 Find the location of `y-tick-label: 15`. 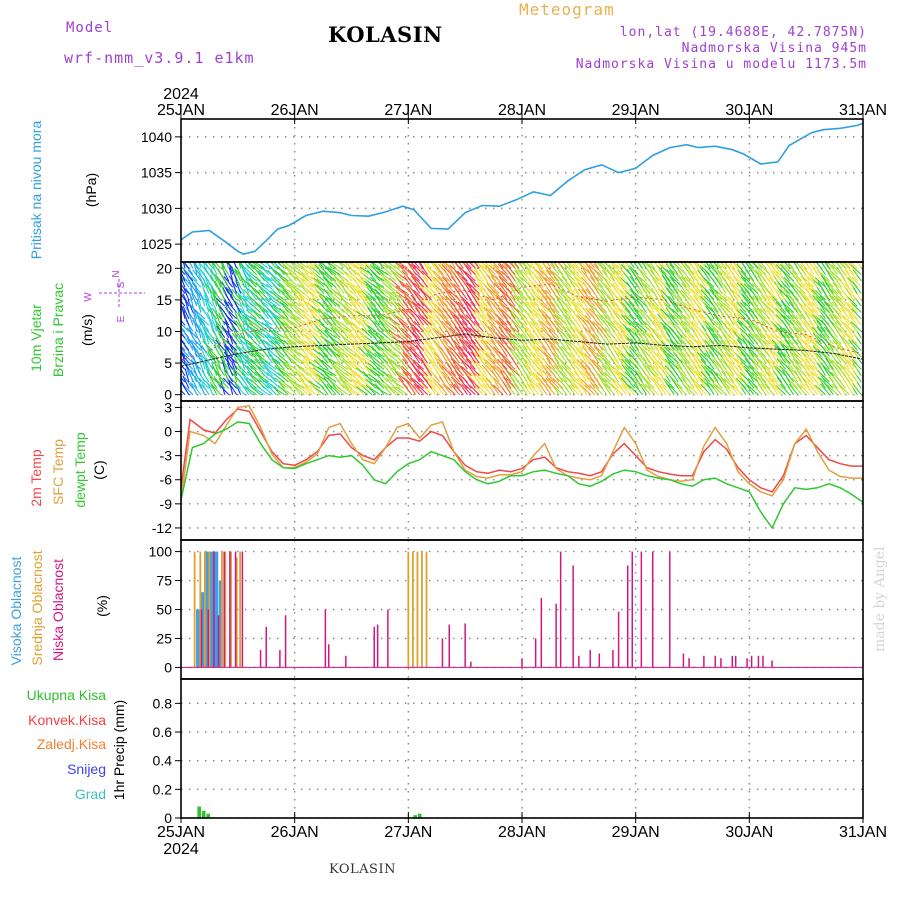

y-tick-label: 15 is located at coordinates (164, 300).